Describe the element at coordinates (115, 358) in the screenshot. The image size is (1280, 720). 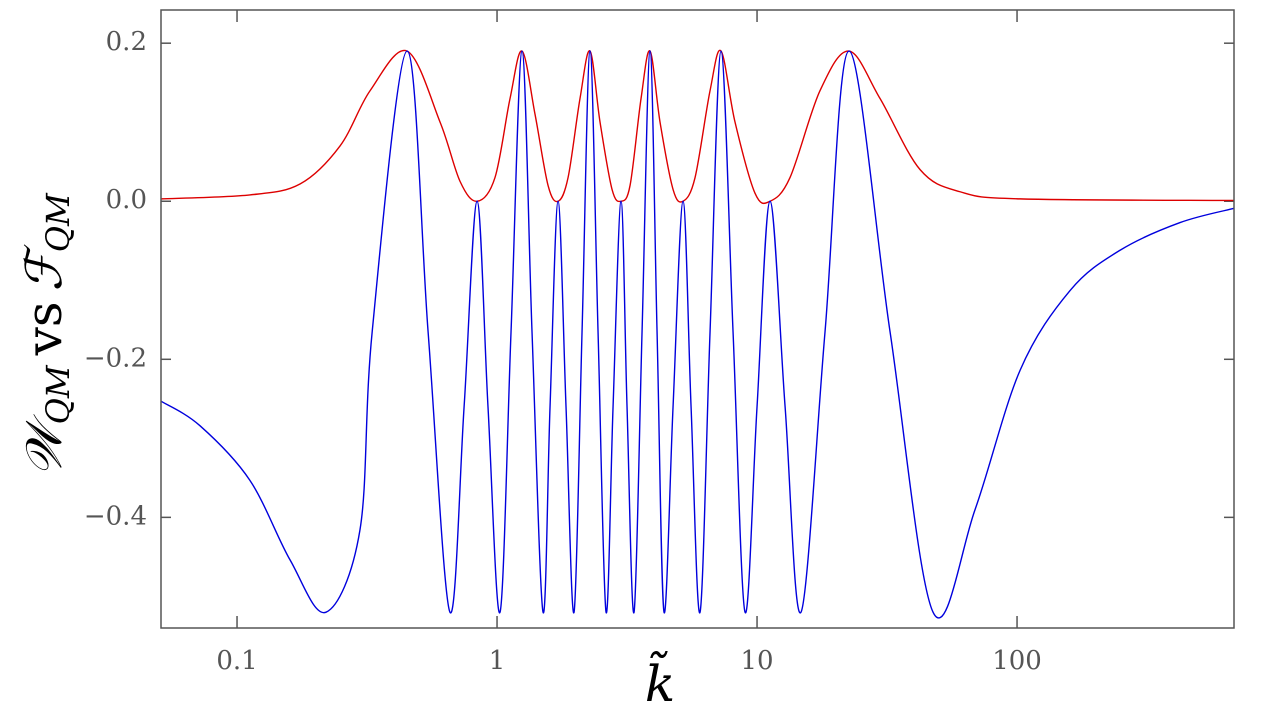
I see `y-tick-label: −0.2` at that location.